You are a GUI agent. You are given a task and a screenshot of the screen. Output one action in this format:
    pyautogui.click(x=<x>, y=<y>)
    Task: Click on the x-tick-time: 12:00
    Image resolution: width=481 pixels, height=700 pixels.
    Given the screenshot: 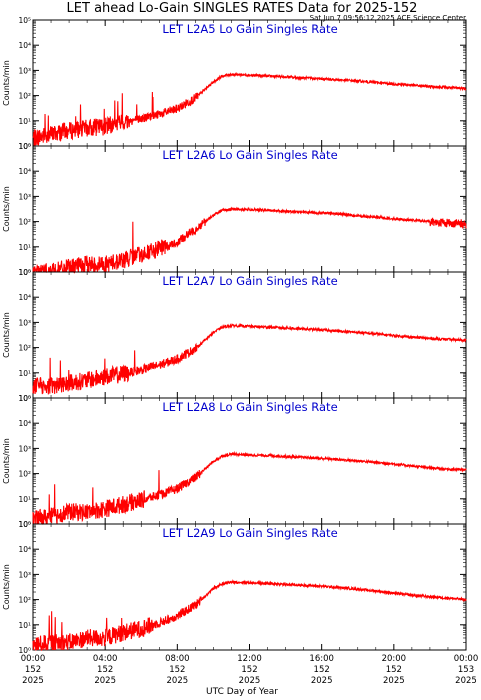 What is the action you would take?
    pyautogui.click(x=249, y=659)
    